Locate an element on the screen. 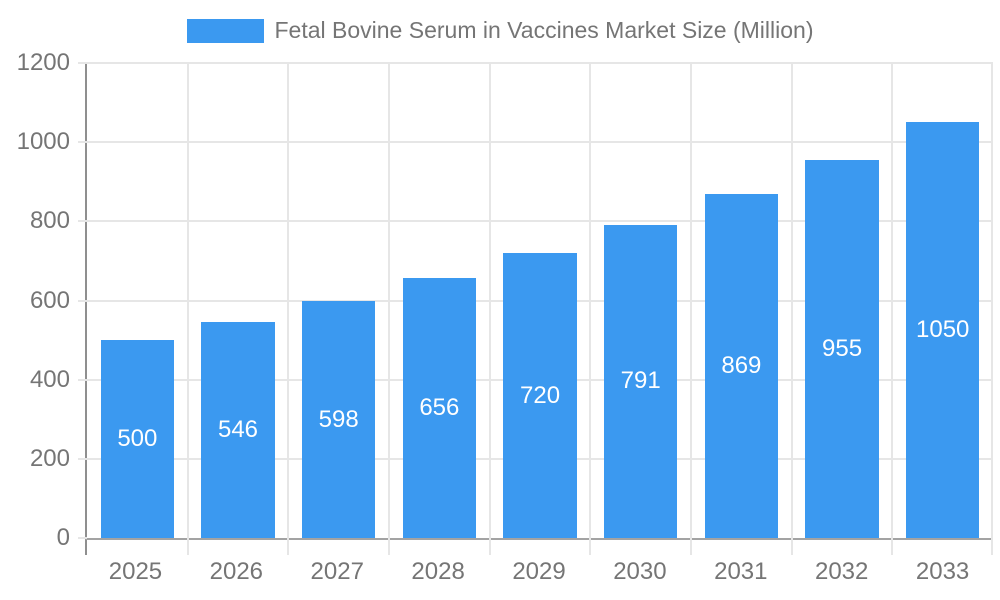 This screenshot has width=1000, height=600. y-axis-label: 1000 is located at coordinates (43, 142).